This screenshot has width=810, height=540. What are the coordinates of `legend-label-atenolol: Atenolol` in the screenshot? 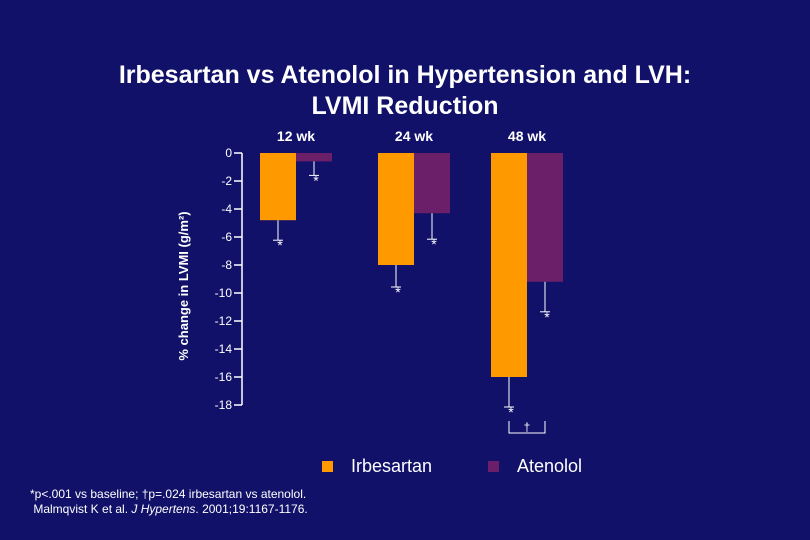 It's located at (550, 465).